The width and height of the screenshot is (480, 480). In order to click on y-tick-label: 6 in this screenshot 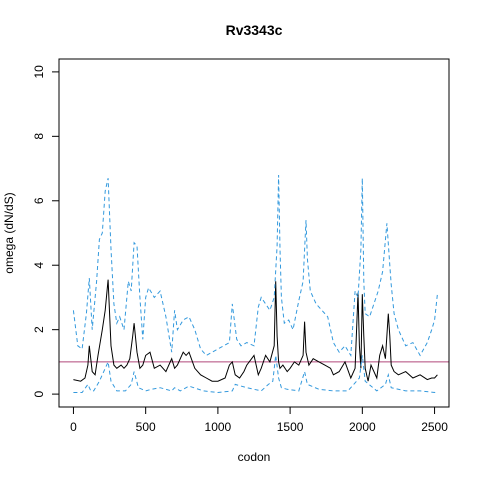, I will do `click(39, 200)`.